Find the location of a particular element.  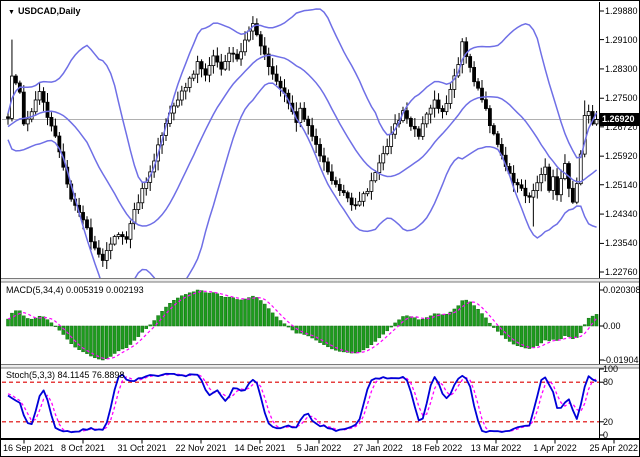

date-axis-label: 18 Feb 2022 is located at coordinates (437, 448).